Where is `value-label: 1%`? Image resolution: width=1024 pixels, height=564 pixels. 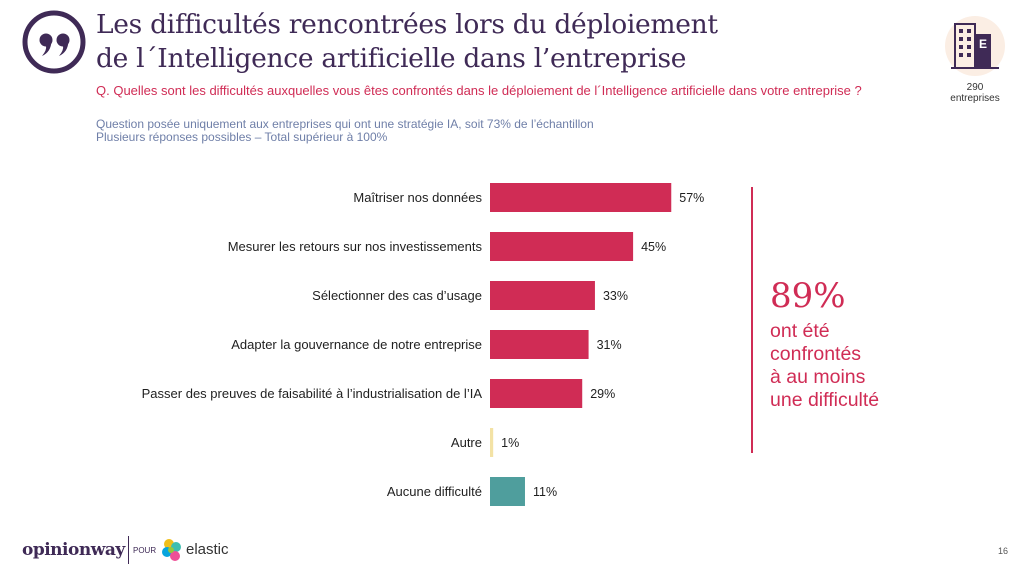
value-label: 1% is located at coordinates (510, 443).